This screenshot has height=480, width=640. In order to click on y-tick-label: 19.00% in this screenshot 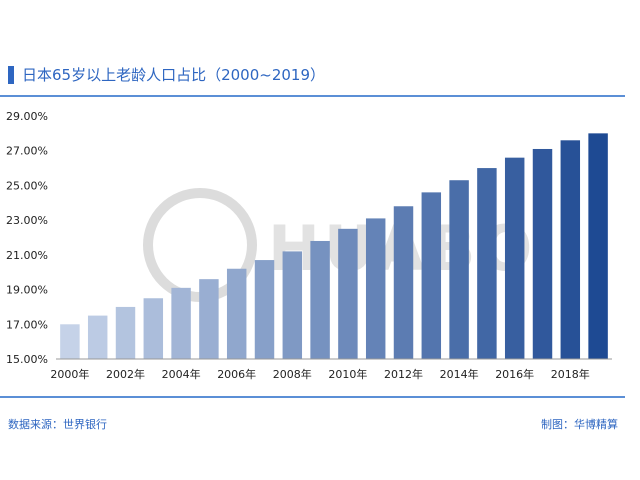, I will do `click(27, 290)`.